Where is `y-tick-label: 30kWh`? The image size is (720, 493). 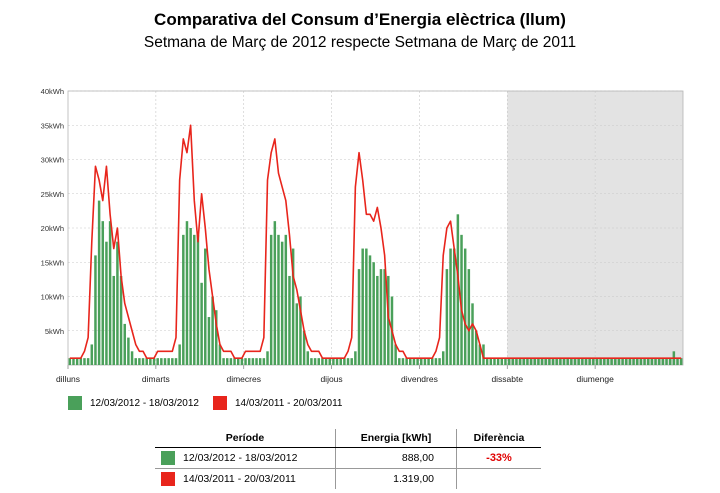
y-tick-label: 30kWh is located at coordinates (52, 160).